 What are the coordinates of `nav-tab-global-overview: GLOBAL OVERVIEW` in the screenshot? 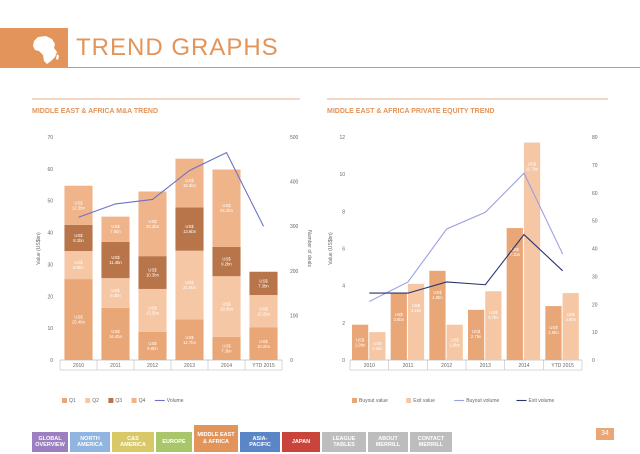 It's located at (50, 442).